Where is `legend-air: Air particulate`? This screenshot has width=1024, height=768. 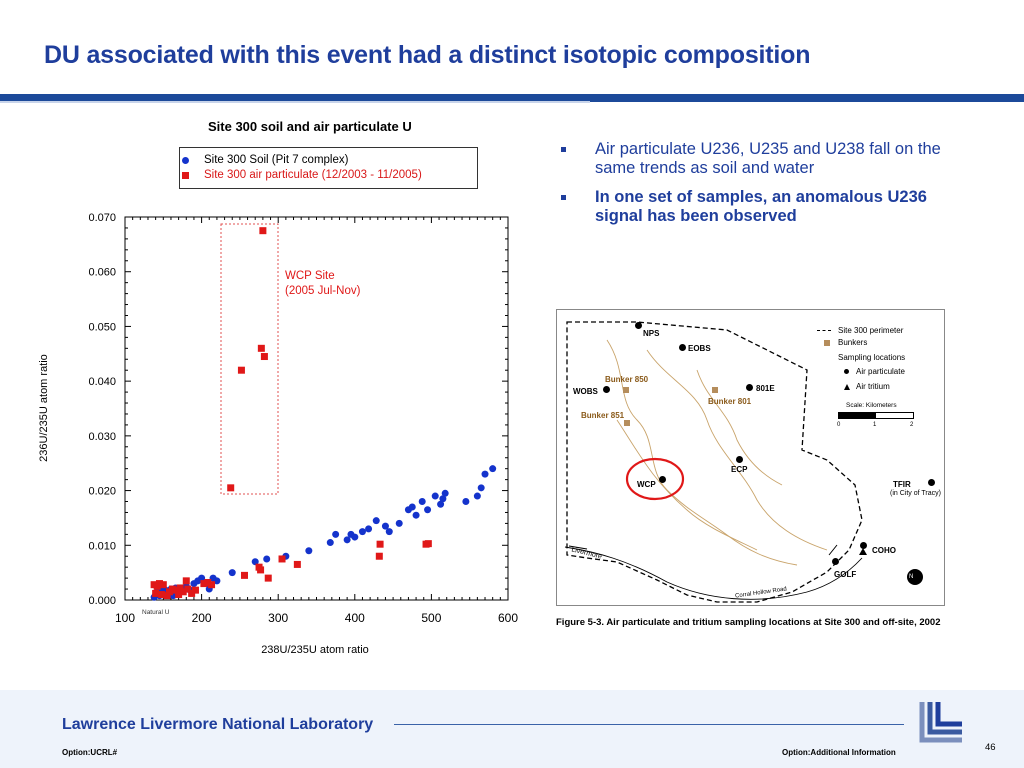 legend-air: Air particulate is located at coordinates (880, 371).